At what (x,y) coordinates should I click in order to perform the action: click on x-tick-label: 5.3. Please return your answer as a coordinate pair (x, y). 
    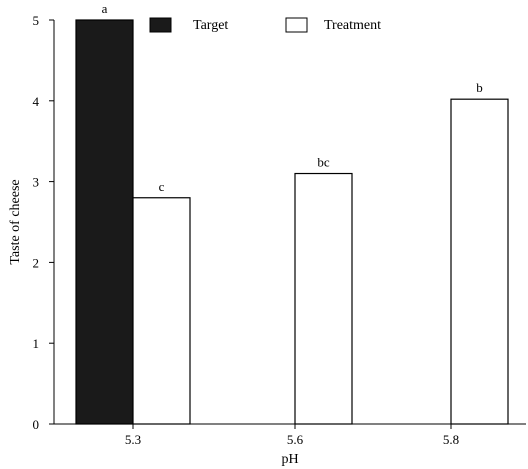
    Looking at the image, I should click on (133, 439).